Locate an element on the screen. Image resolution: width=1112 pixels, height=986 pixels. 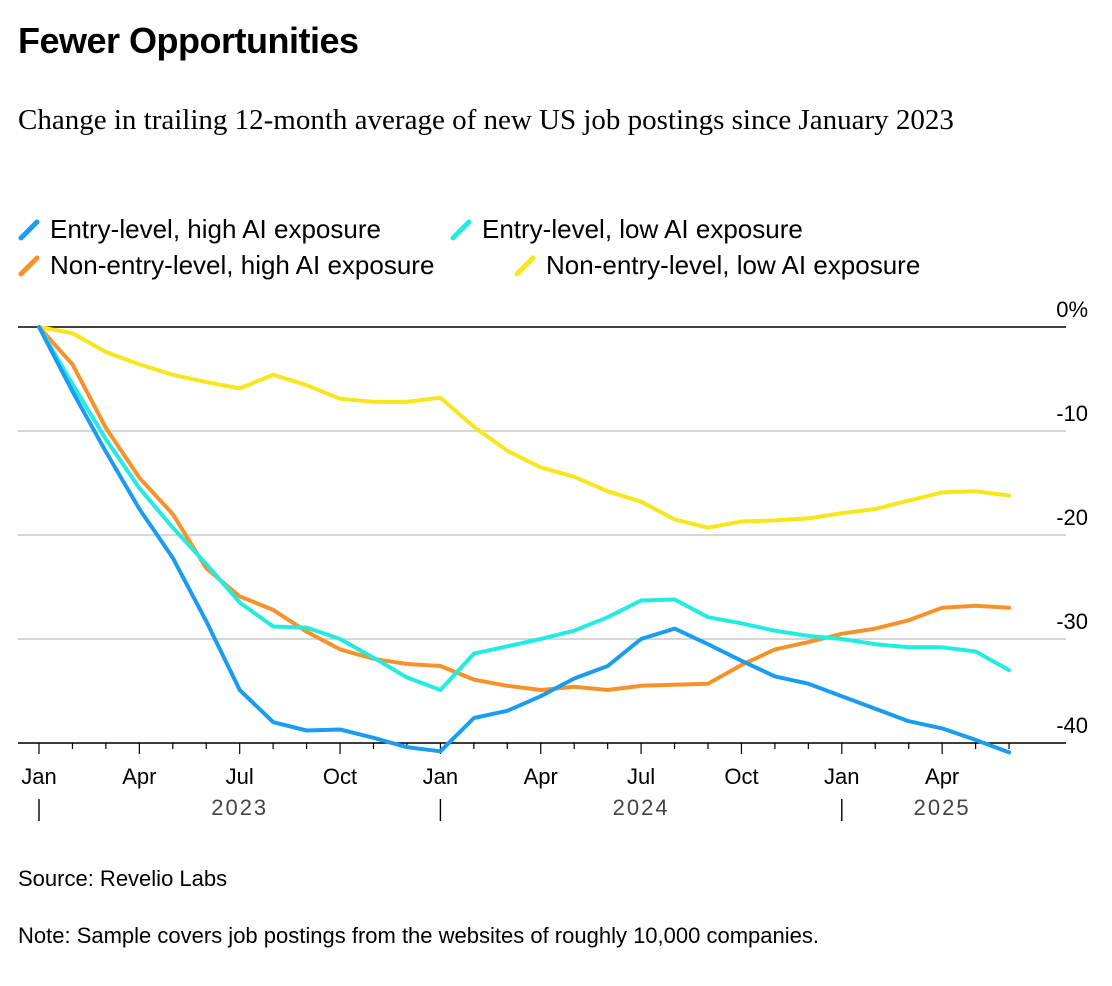
legend-item-entry-low: Entry-level, low AI exposure is located at coordinates (626, 229).